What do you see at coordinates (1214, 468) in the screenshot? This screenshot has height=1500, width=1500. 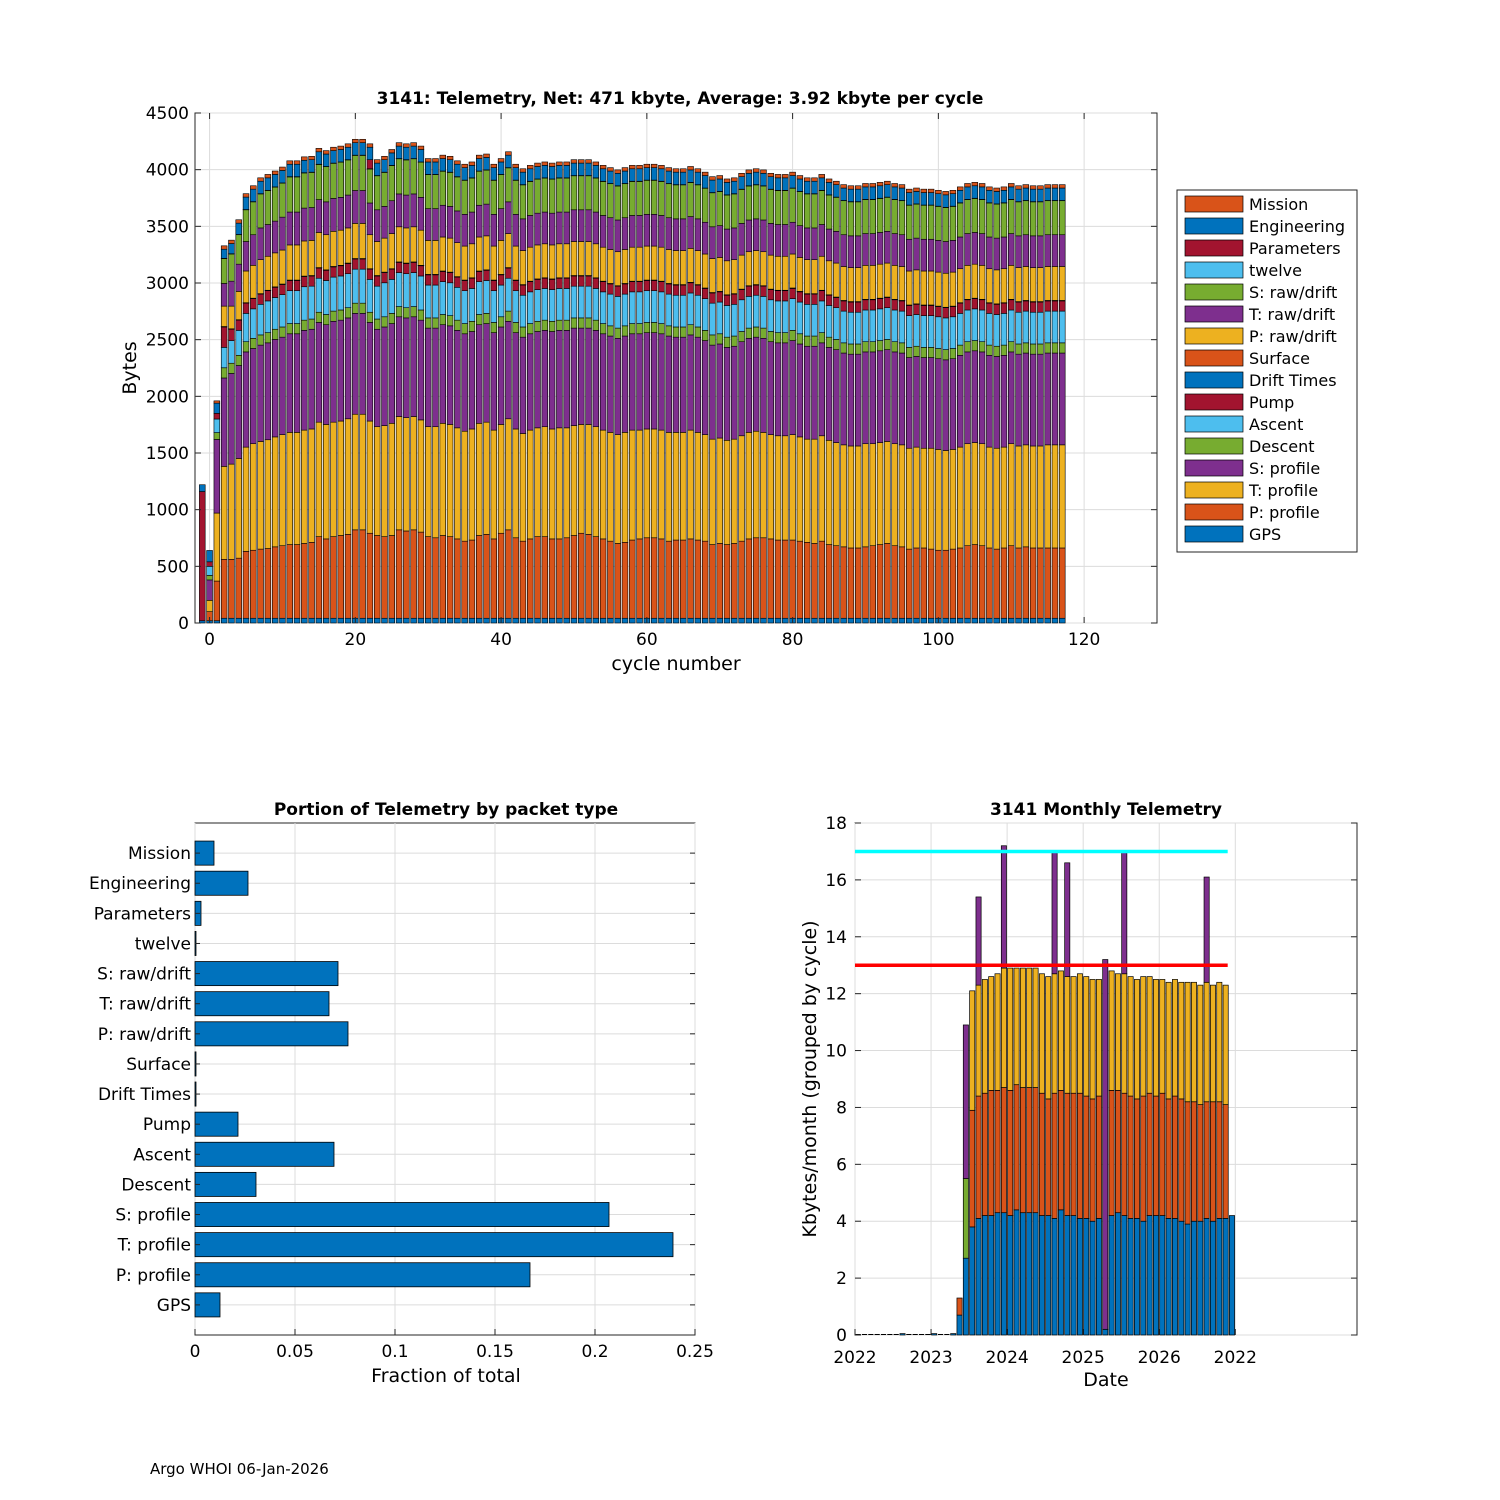 I see `legend-swatch` at bounding box center [1214, 468].